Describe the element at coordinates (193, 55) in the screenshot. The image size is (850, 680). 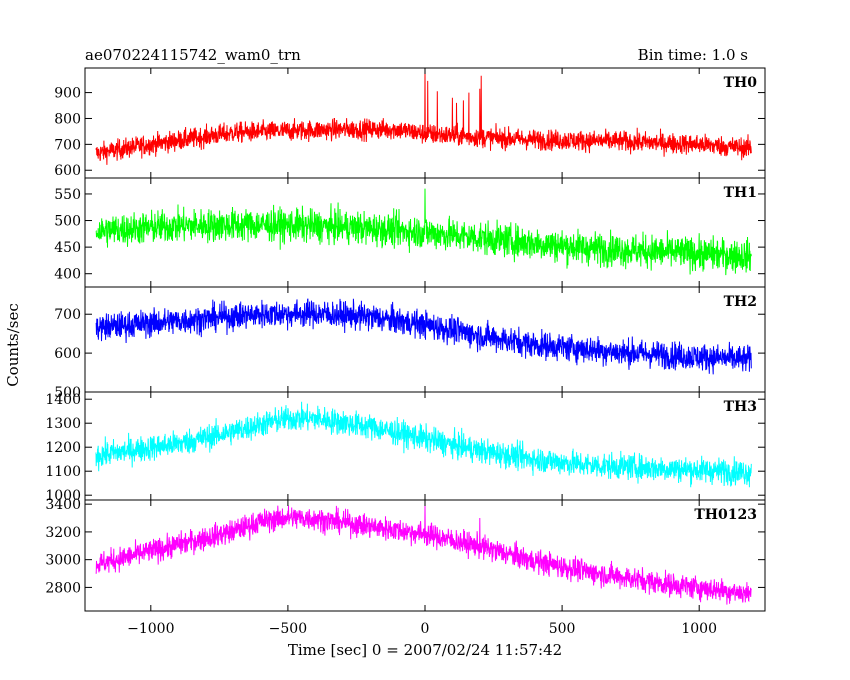
I see `chart-title: ae070224115742_wam0_trn` at that location.